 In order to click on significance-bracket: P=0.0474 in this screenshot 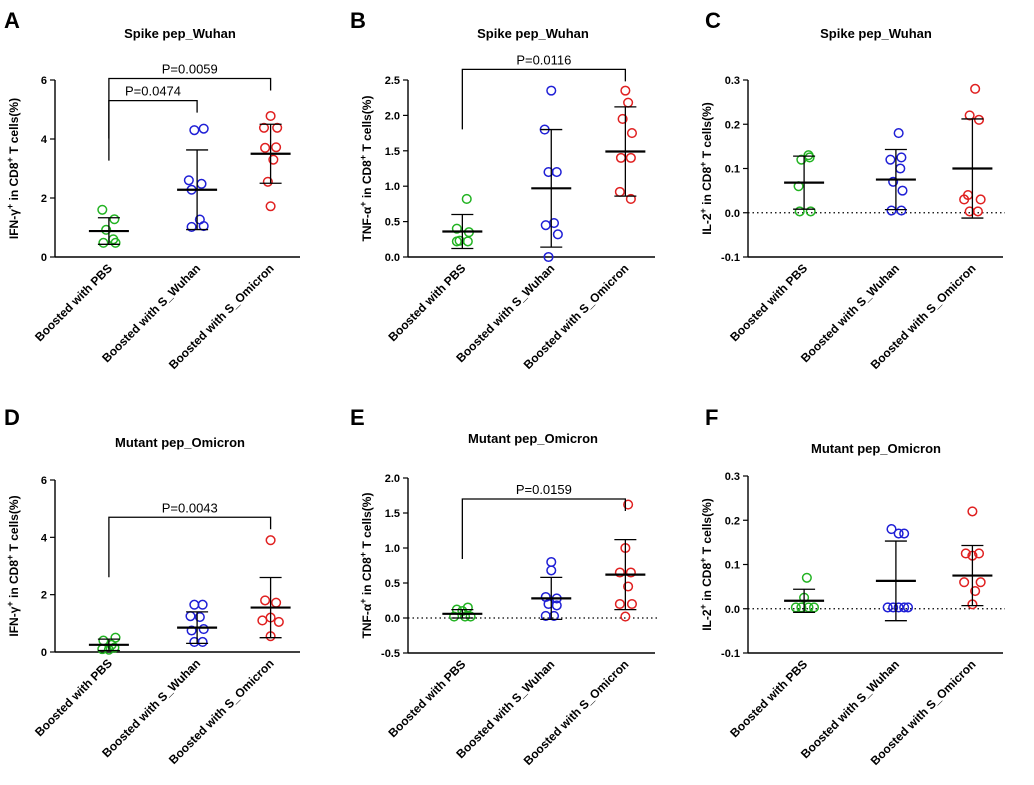, I will do `click(153, 122)`.